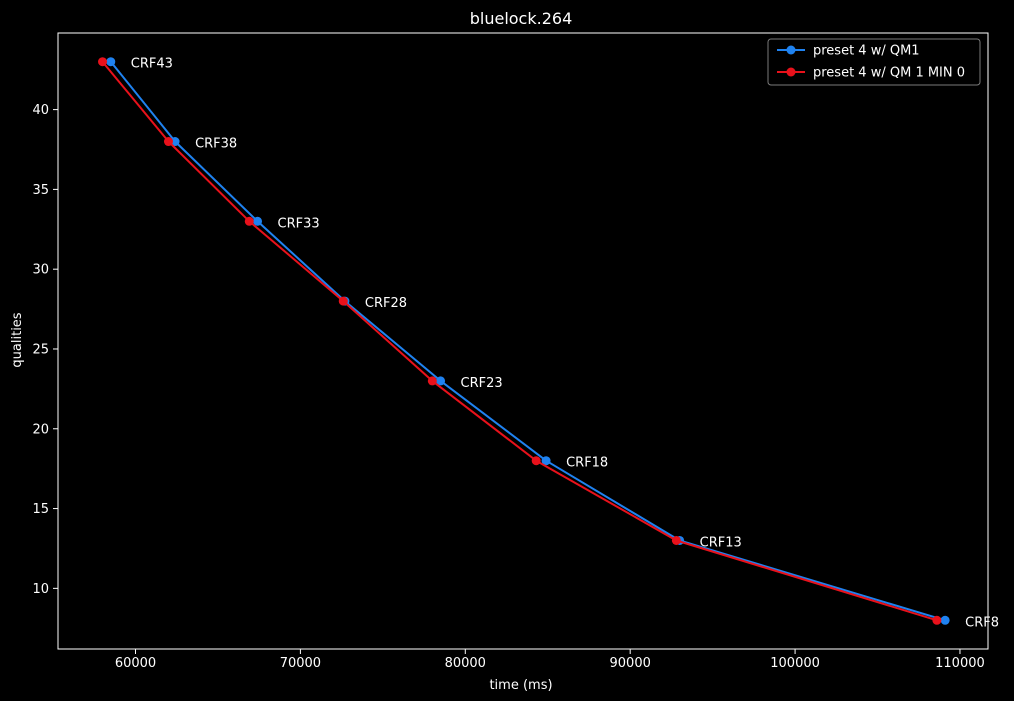  What do you see at coordinates (216, 144) in the screenshot?
I see `point-annotation: CRF38` at bounding box center [216, 144].